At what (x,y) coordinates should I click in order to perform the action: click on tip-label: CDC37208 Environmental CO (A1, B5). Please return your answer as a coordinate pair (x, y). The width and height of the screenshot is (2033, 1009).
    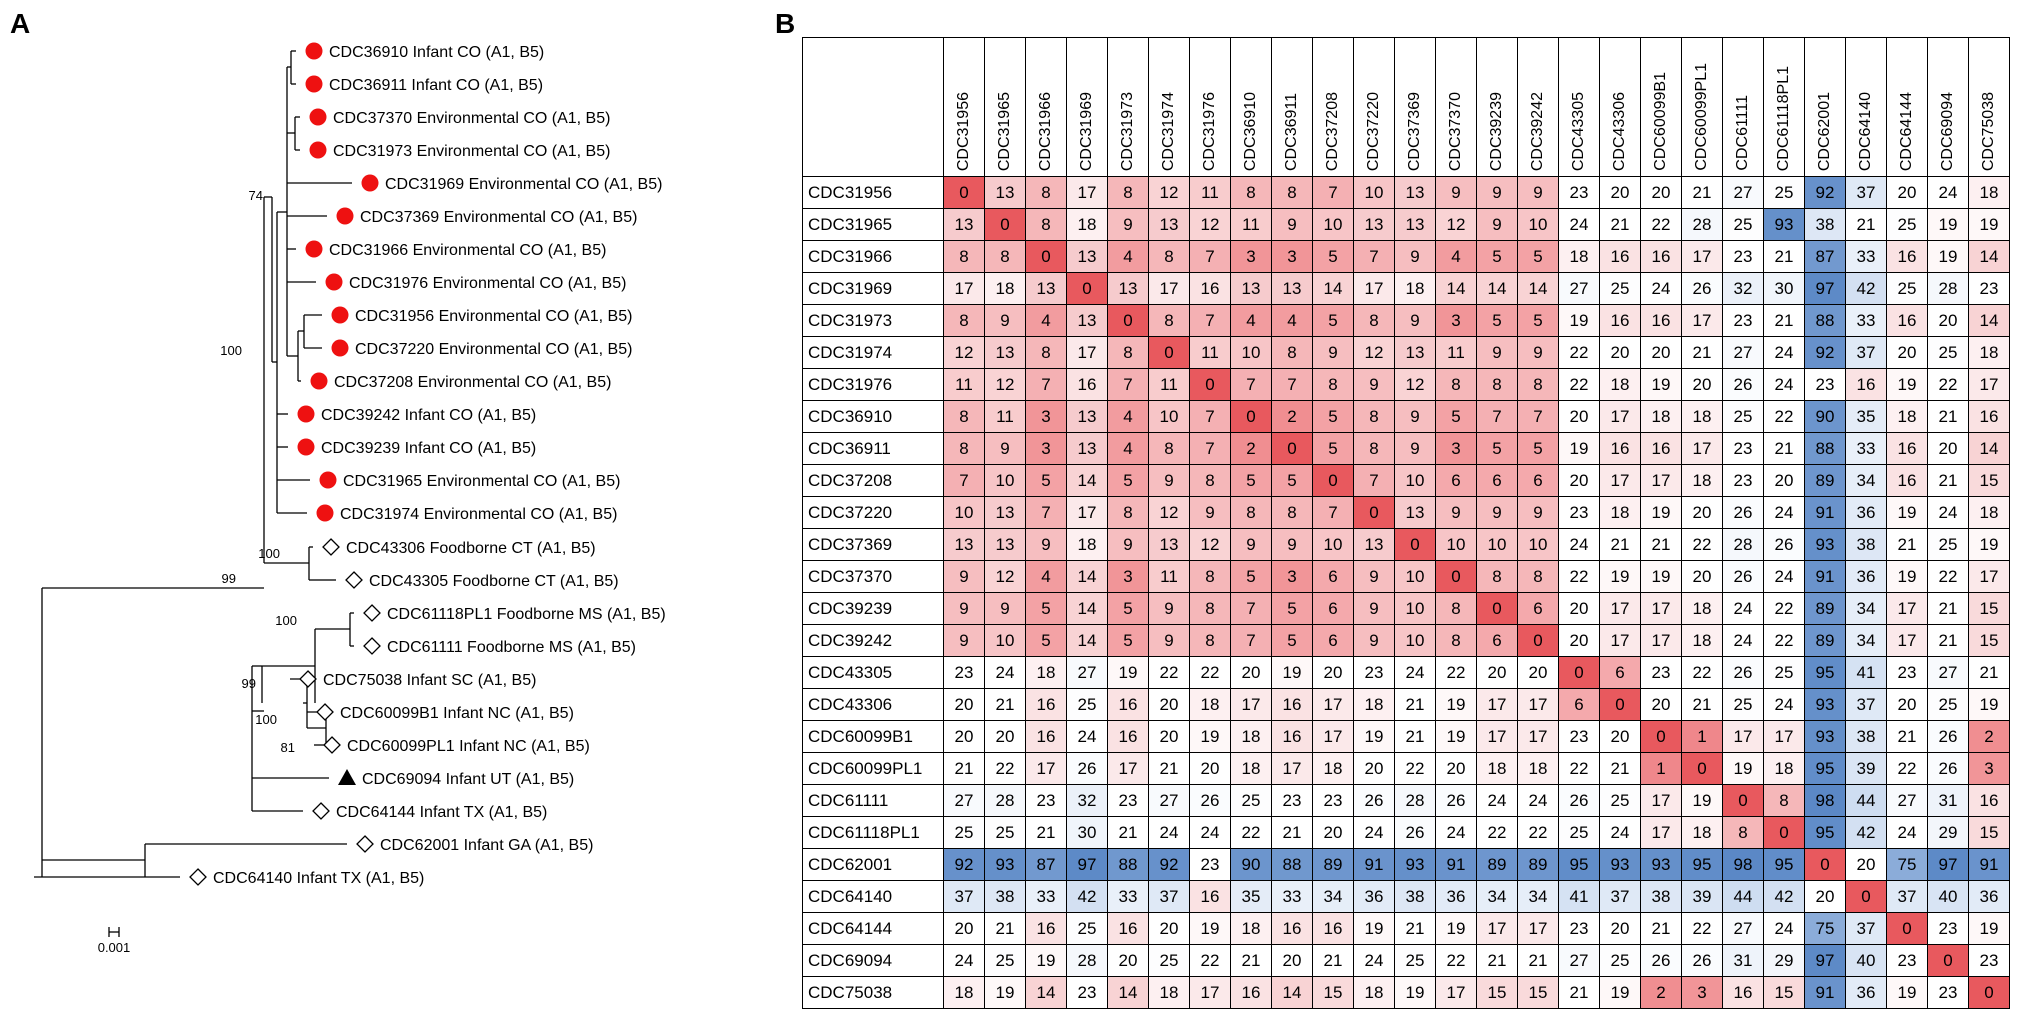
    Looking at the image, I should click on (472, 382).